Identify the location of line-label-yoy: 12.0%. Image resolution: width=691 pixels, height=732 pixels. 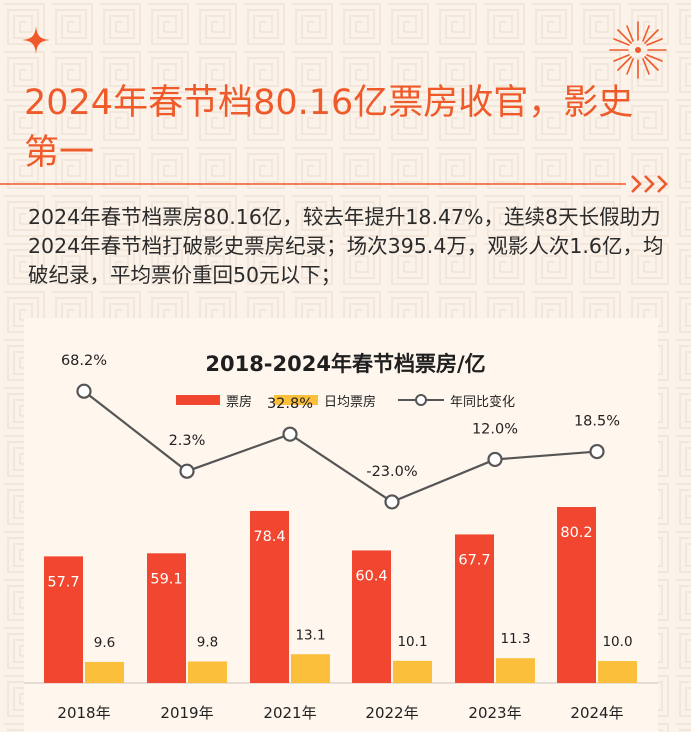
(495, 429).